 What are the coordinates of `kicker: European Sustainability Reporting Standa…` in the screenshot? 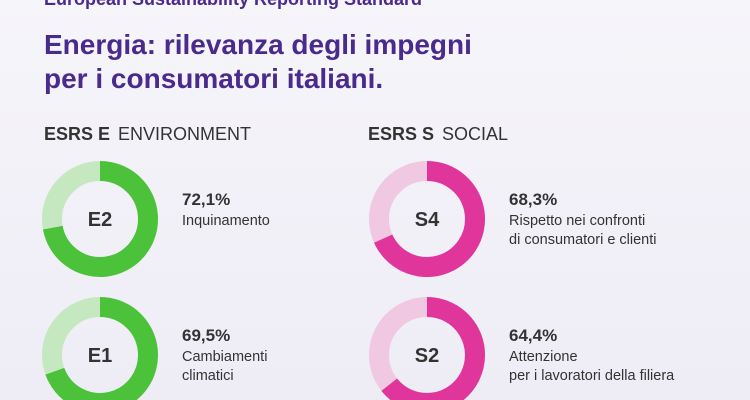 It's located at (233, 4).